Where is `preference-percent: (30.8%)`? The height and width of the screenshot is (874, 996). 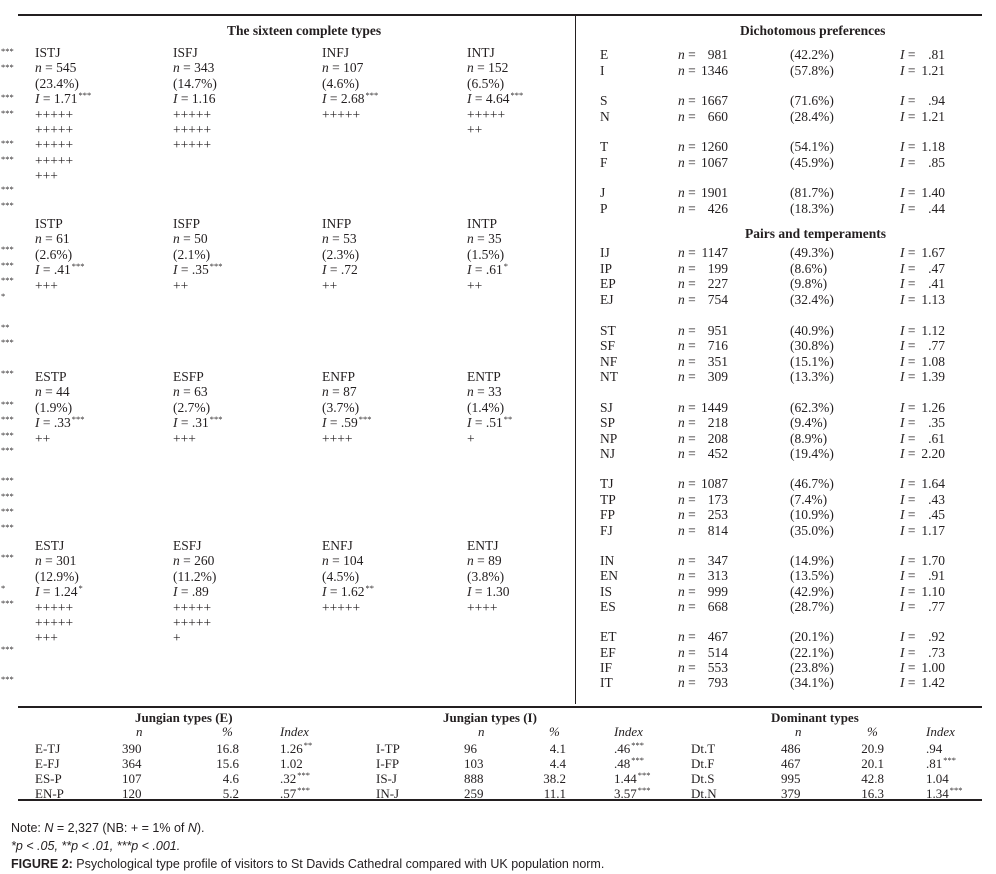
preference-percent: (30.8%) is located at coordinates (812, 345).